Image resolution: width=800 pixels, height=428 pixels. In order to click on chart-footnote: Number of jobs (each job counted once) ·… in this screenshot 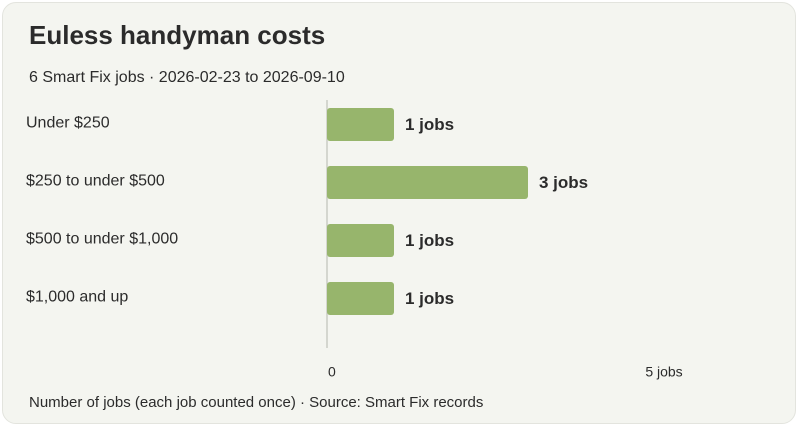, I will do `click(256, 402)`.